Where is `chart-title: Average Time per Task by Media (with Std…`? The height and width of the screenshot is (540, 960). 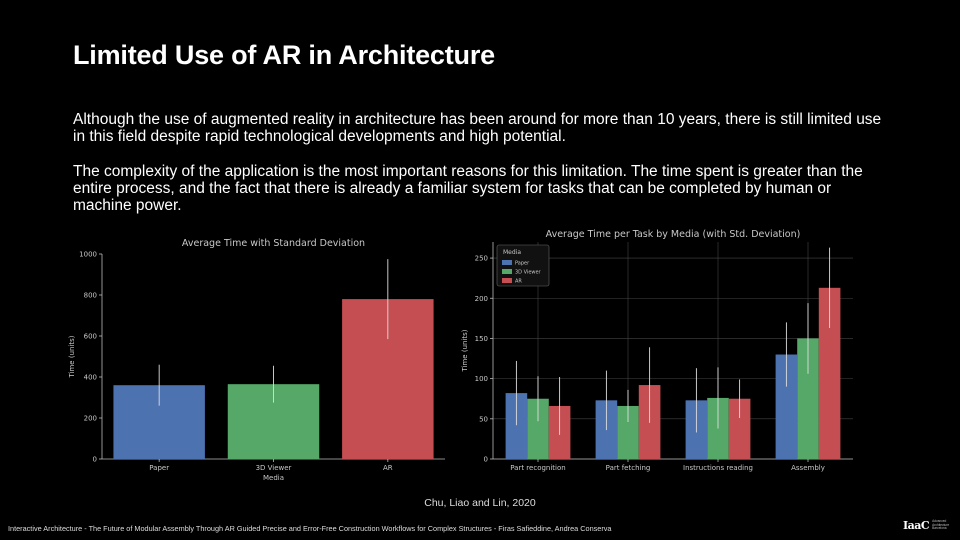
chart-title: Average Time per Task by Media (with Std… is located at coordinates (673, 234).